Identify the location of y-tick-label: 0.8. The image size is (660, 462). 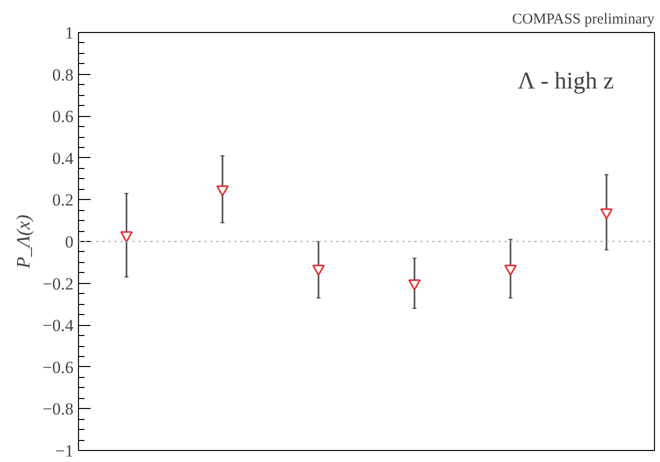
(63, 74).